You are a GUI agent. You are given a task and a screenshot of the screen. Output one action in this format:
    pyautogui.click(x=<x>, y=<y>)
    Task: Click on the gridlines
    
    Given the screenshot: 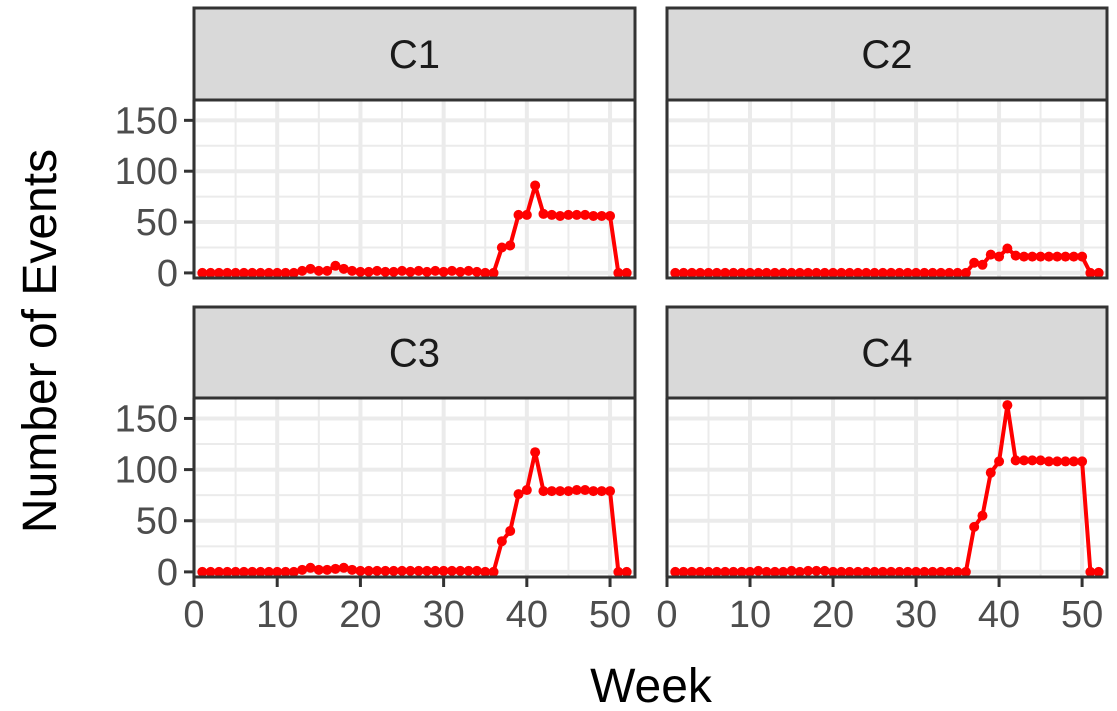 What is the action you would take?
    pyautogui.click(x=886, y=487)
    